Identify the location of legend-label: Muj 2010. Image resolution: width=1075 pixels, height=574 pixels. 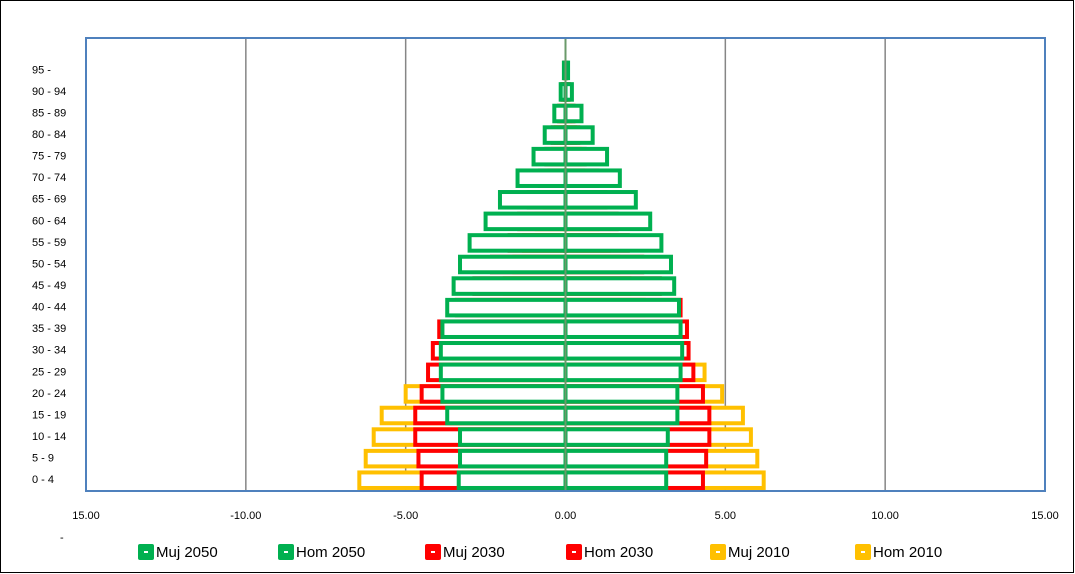
(759, 552).